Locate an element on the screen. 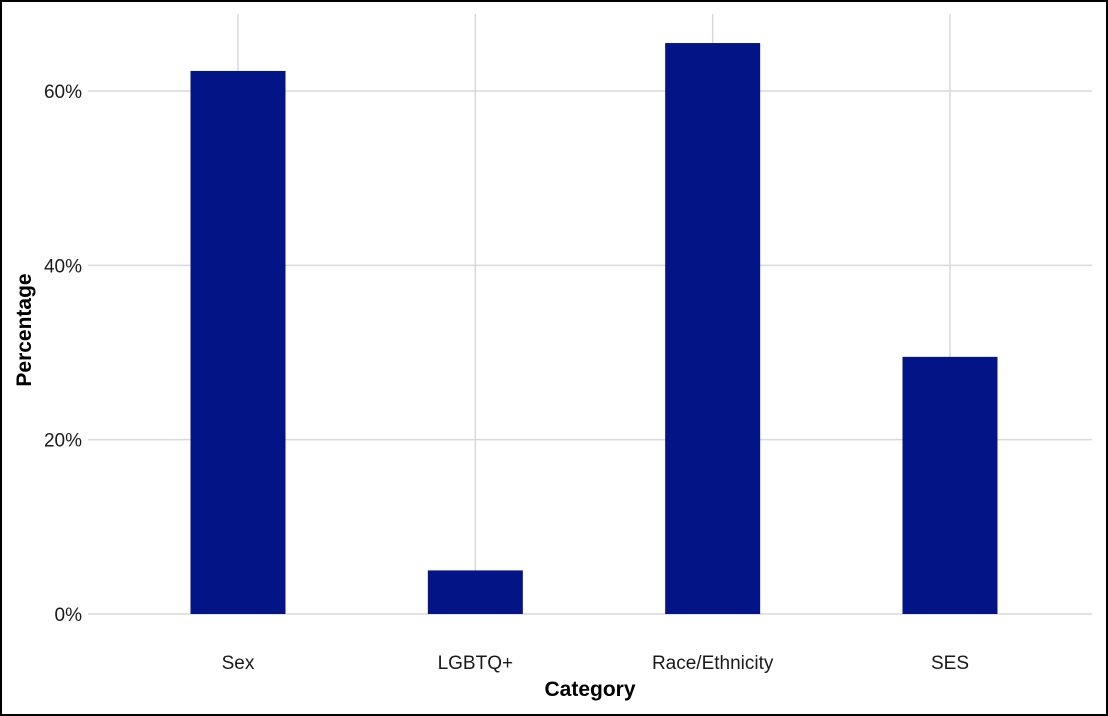  x-tick-label: Race/Ethnicity is located at coordinates (713, 663).